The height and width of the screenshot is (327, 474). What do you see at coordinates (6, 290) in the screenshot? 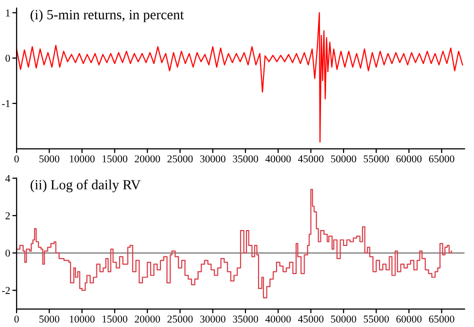
I see `y-tick-label: -2` at bounding box center [6, 290].